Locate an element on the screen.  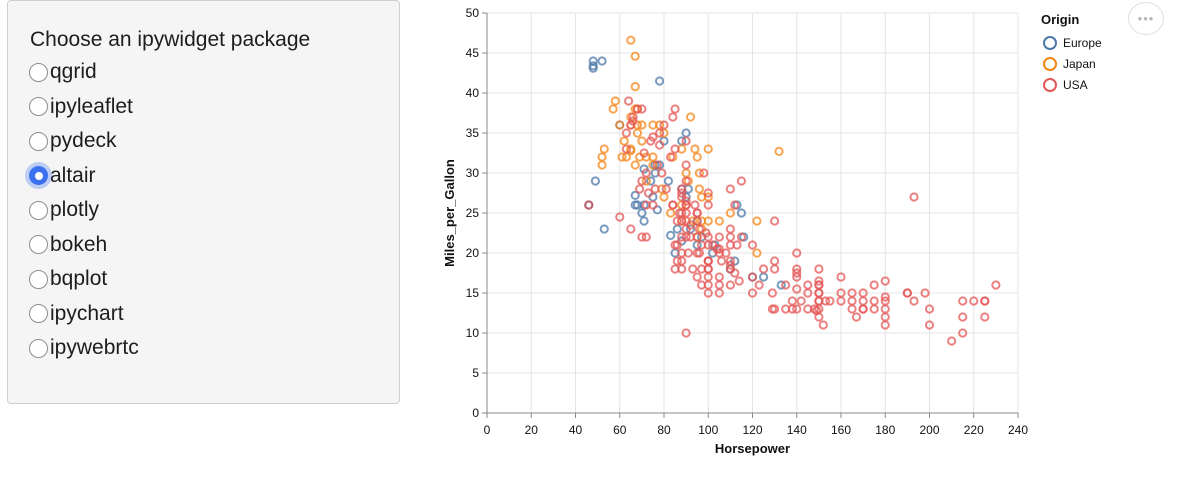
x-tick-label: 140 is located at coordinates (797, 430).